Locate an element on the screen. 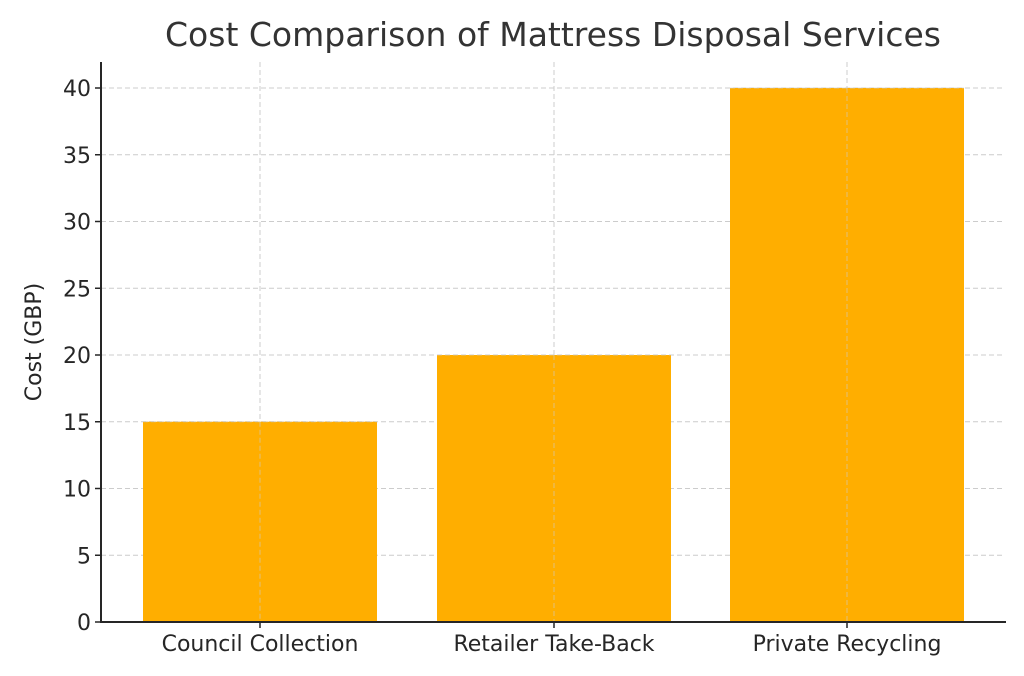 This screenshot has width=1024, height=676. y-axis-ticks: 0 5 10 15 20 25 30 35 40 is located at coordinates (82, 356).